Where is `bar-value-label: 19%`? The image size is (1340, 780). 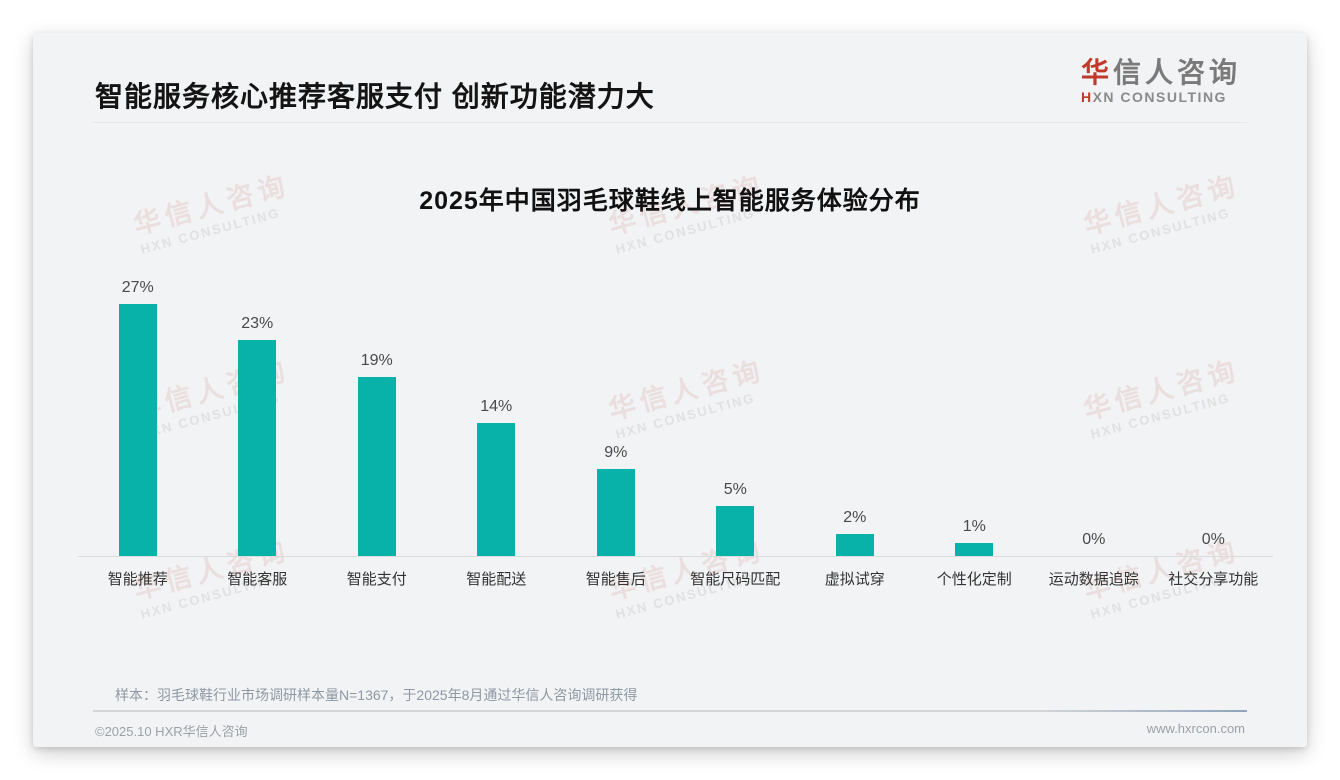
bar-value-label: 19% is located at coordinates (376, 361).